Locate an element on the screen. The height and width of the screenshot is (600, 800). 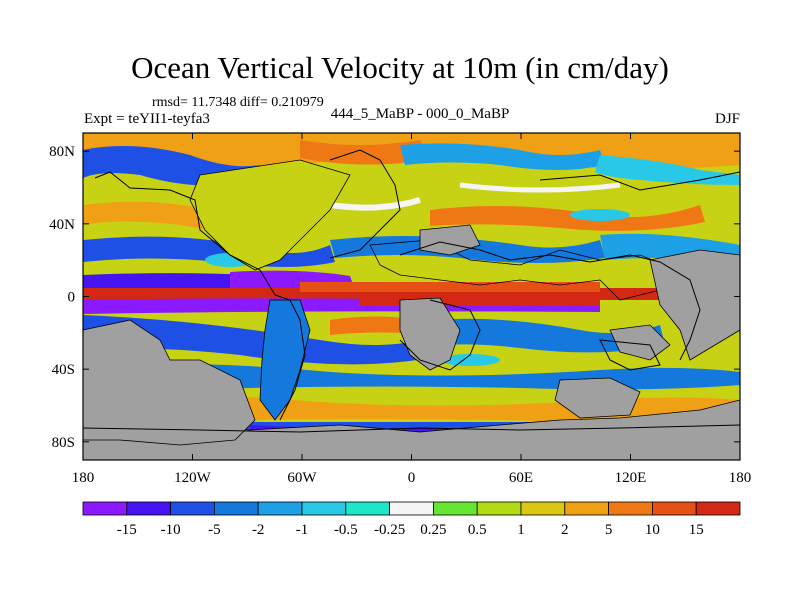
colorbar-label: -15 is located at coordinates (127, 530).